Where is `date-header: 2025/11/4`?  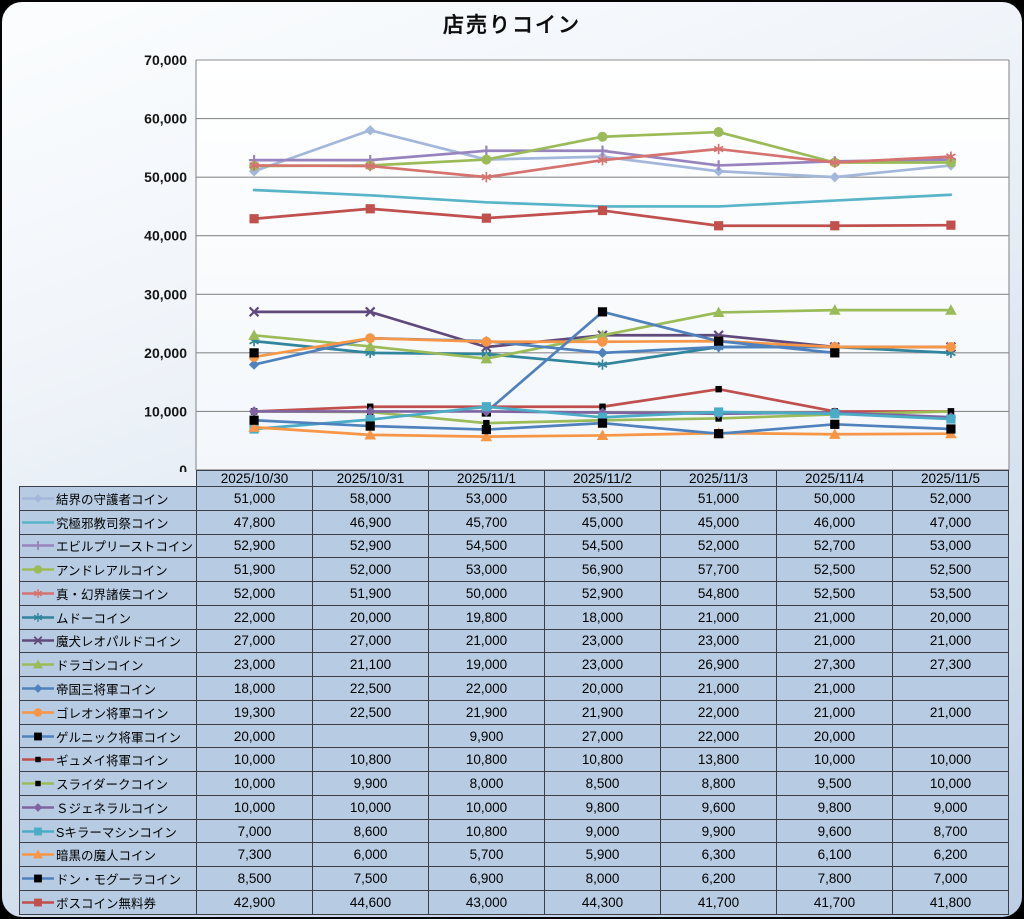 date-header: 2025/11/4 is located at coordinates (834, 478).